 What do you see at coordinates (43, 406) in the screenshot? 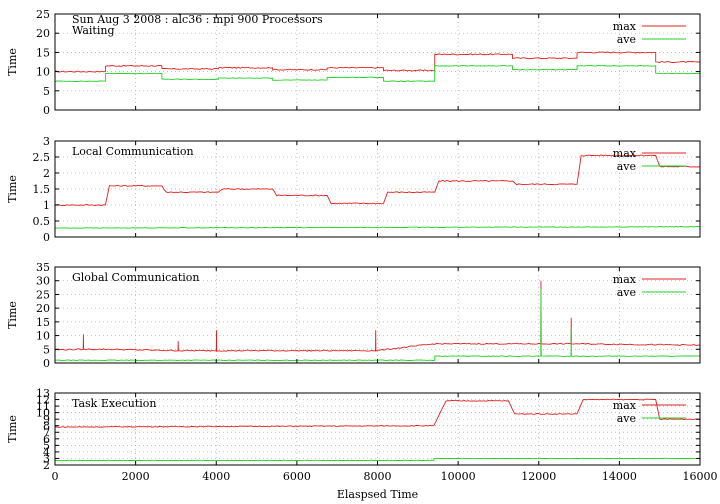
I see `y-tick-label: 11` at bounding box center [43, 406].